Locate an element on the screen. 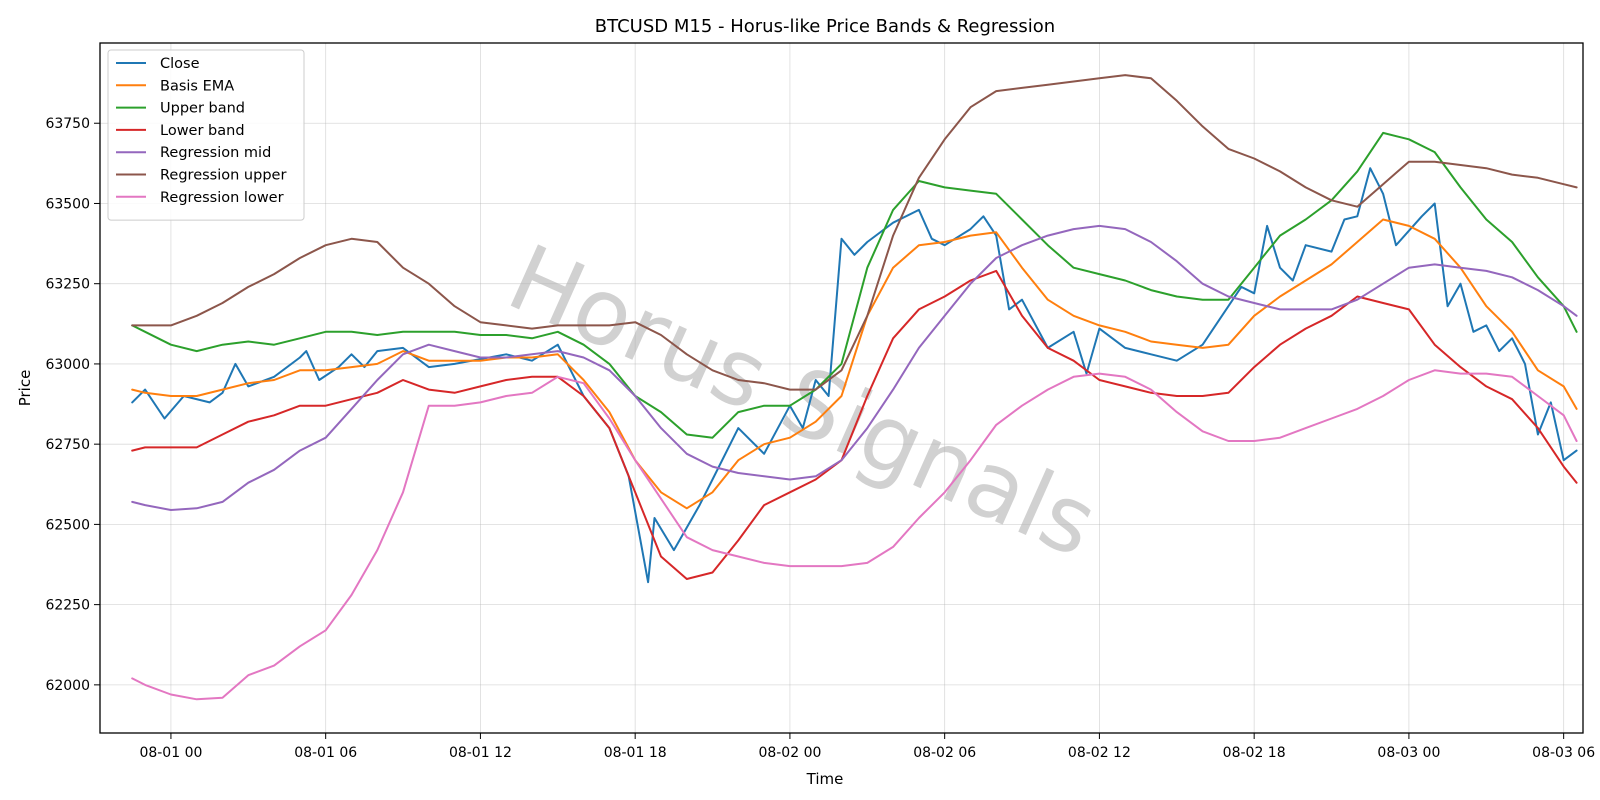 The width and height of the screenshot is (1600, 800). x-tick-label: 08-02 12 is located at coordinates (1099, 753).